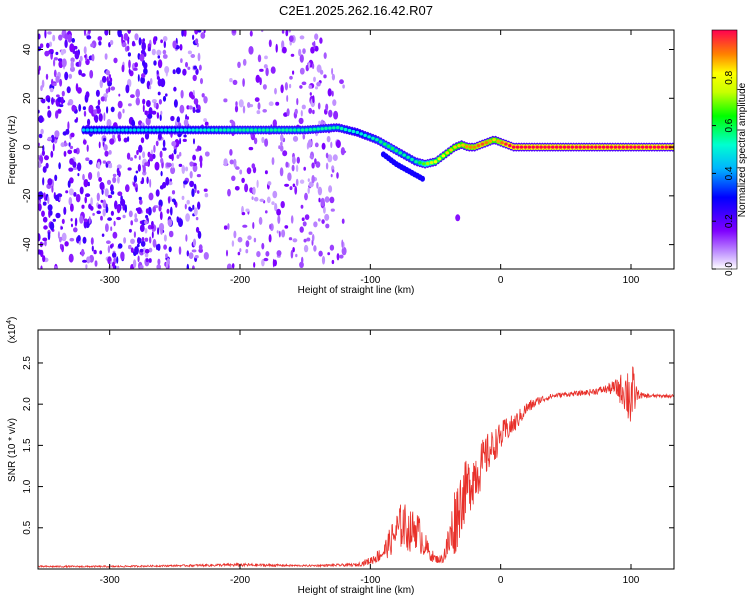 The image size is (750, 600). What do you see at coordinates (356, 590) in the screenshot?
I see `snr-x-label: Height of straight line (km)` at bounding box center [356, 590].